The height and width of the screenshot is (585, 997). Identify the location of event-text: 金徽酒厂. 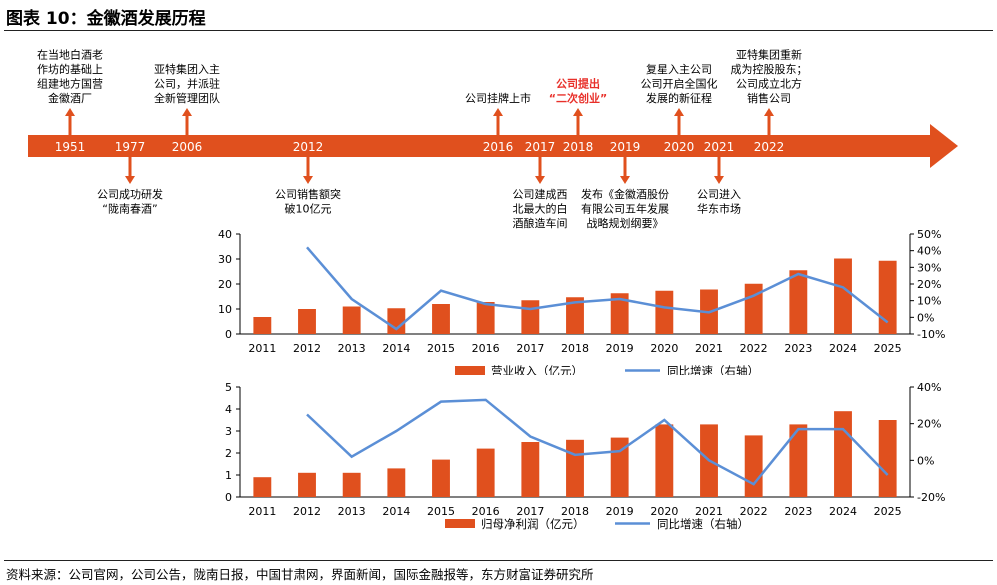
(70, 98).